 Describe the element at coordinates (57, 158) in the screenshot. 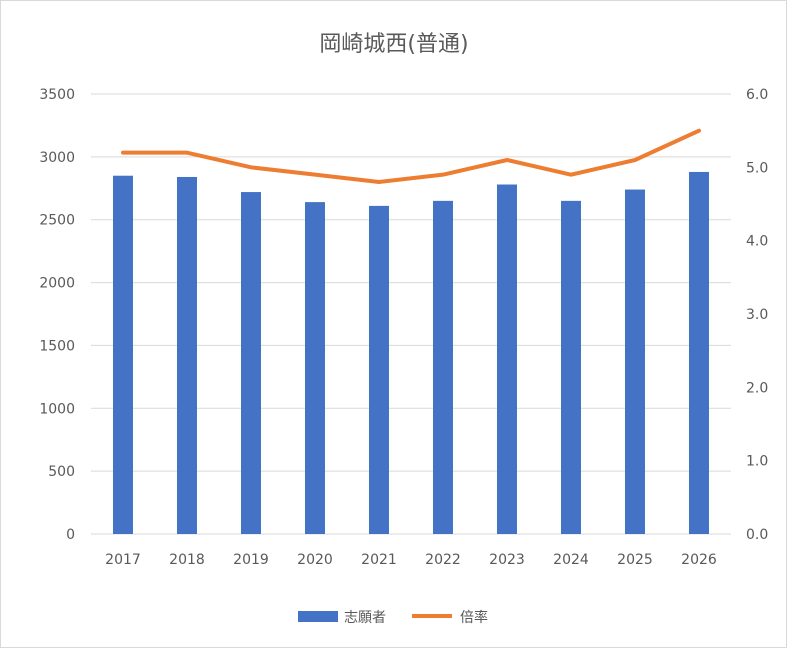

I see `y-left-tick-label: 3000` at that location.